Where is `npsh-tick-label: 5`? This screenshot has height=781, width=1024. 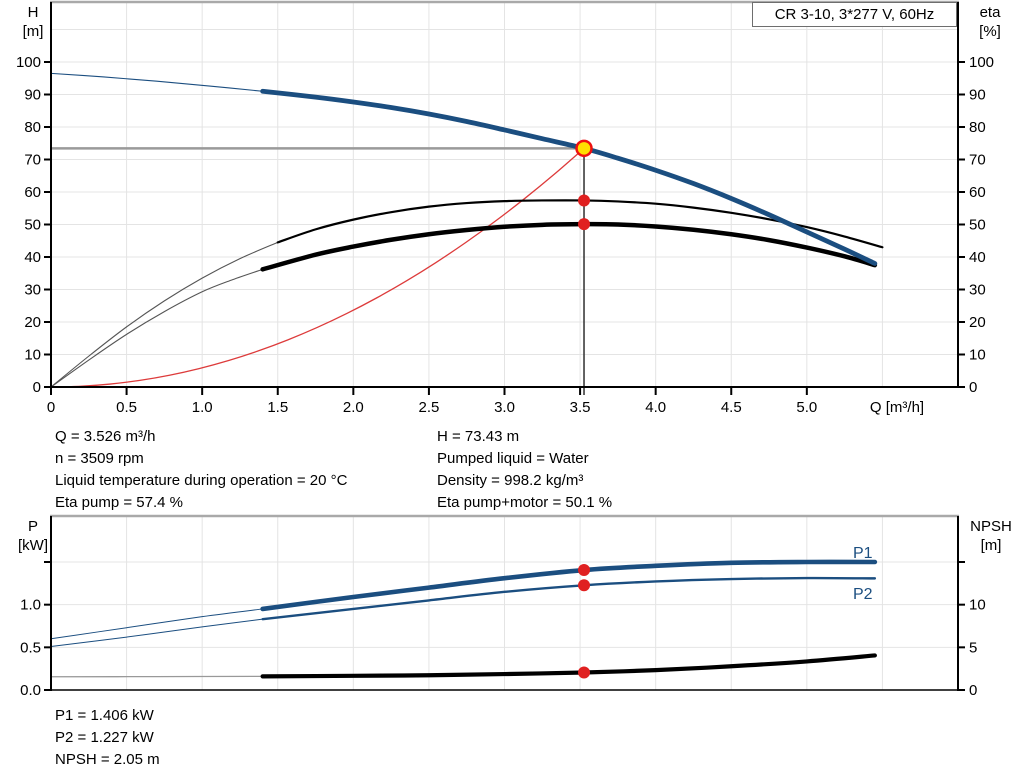 npsh-tick-label: 5 is located at coordinates (973, 647).